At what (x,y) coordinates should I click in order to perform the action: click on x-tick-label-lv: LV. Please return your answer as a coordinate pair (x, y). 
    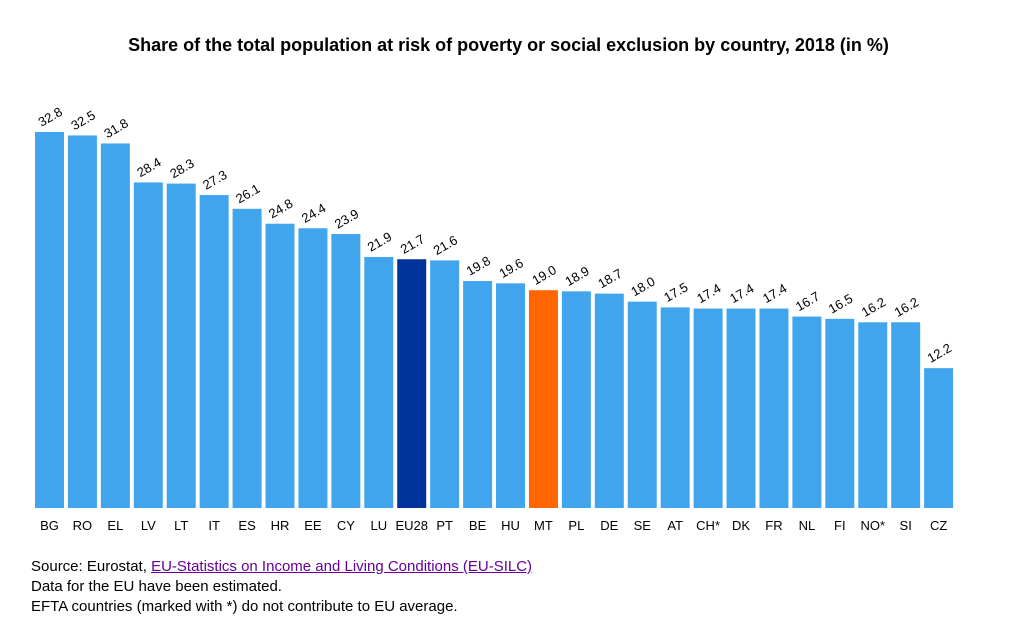
    Looking at the image, I should click on (148, 525).